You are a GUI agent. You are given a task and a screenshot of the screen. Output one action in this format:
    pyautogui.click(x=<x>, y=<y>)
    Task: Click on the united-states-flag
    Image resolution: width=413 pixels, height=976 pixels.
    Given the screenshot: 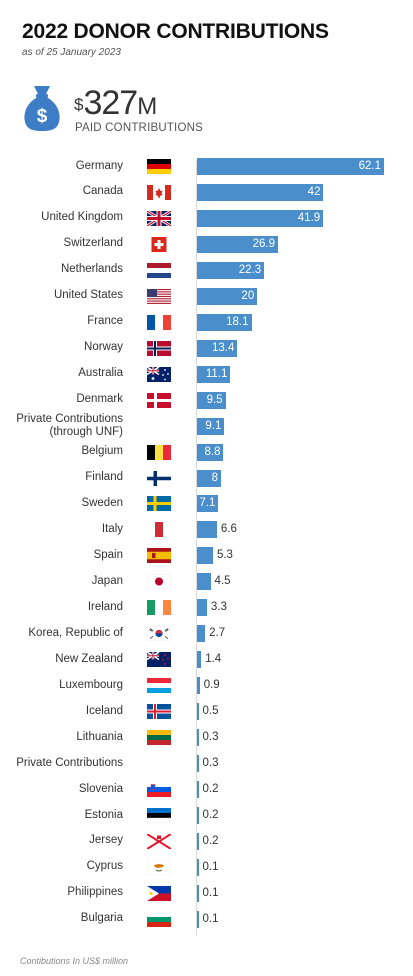 What is the action you would take?
    pyautogui.click(x=159, y=296)
    